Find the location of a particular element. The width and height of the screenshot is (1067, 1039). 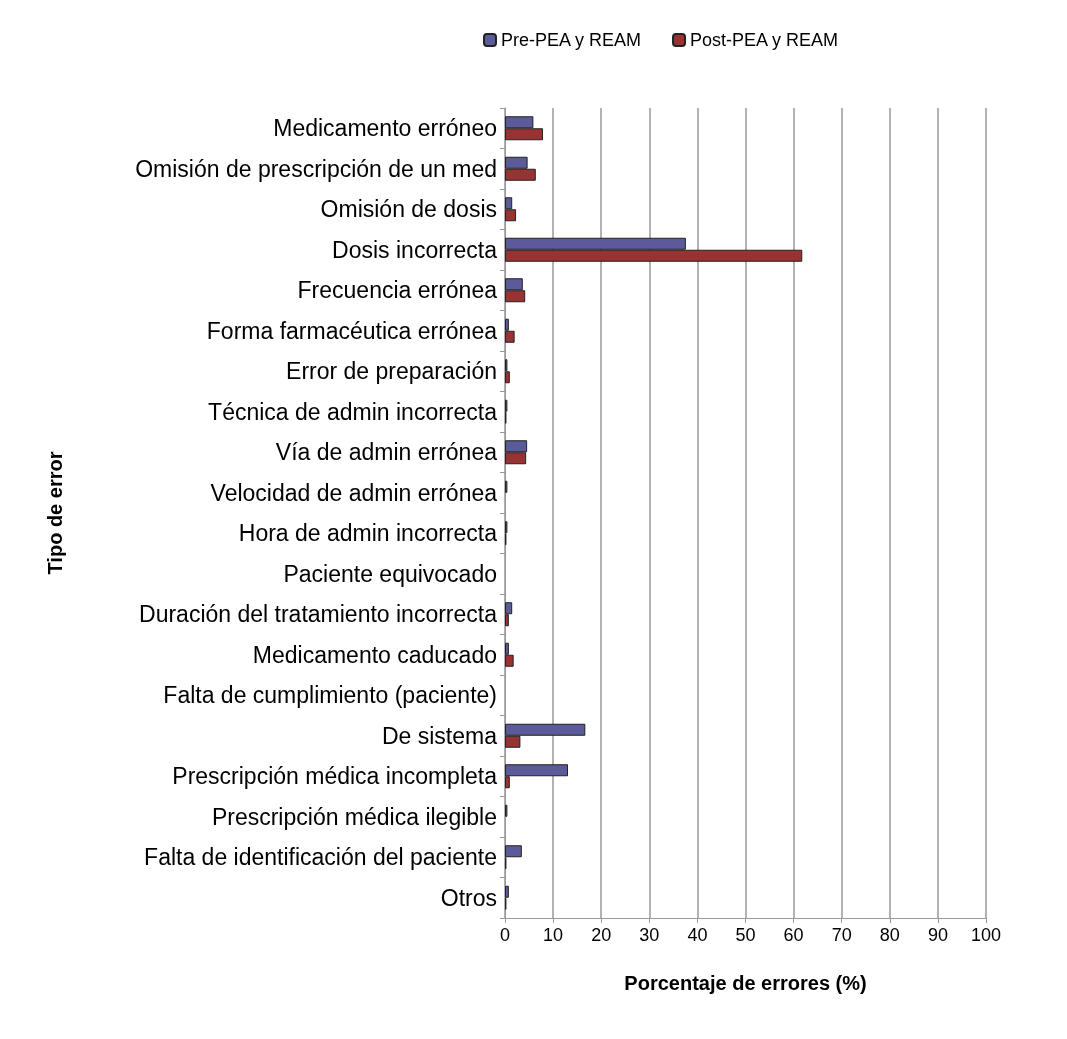

y-tick-label: Dosis incorrecta is located at coordinates (415, 249).